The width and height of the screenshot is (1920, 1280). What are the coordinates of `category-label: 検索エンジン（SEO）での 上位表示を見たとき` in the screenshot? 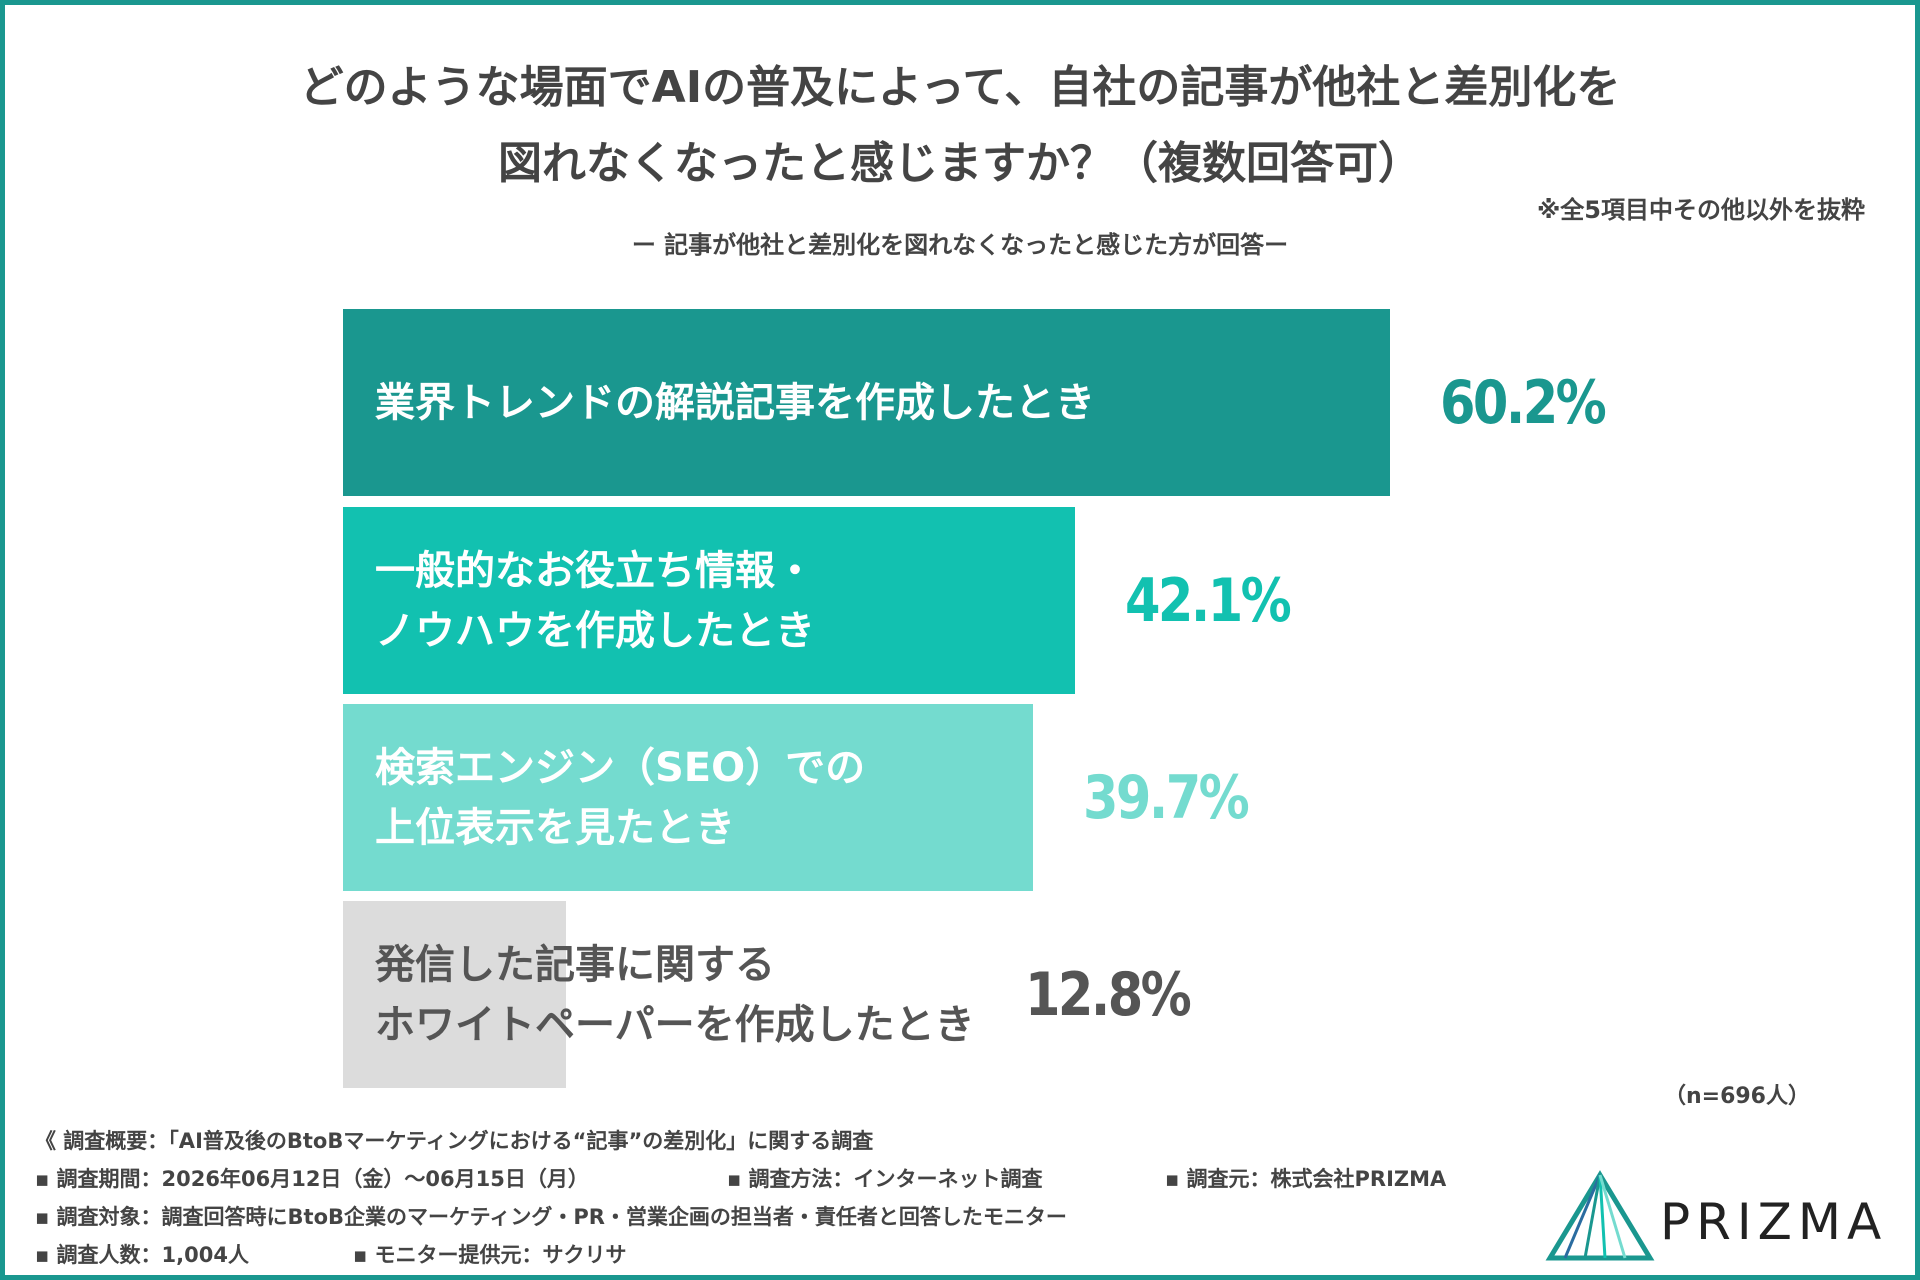 It's located at (620, 797).